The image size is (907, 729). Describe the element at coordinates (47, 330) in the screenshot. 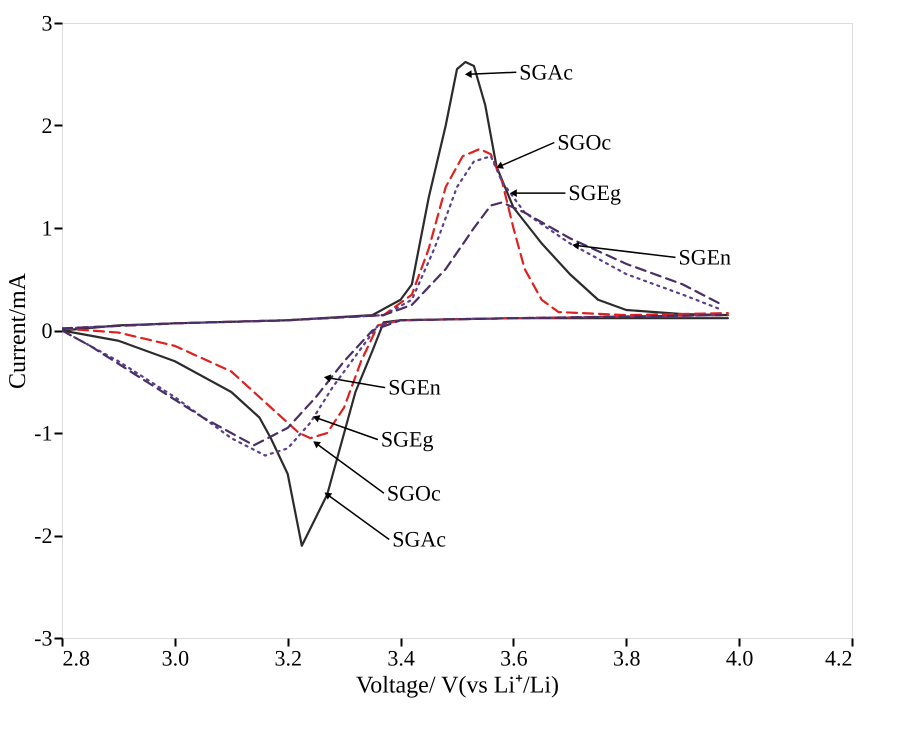

I see `y-tick-label: 0` at that location.